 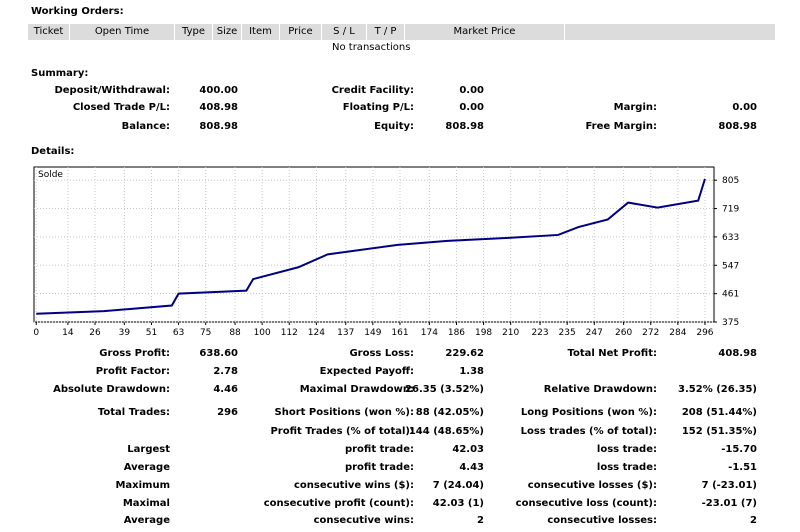 I want to click on field-label: Long Positions (won %):, so click(x=588, y=412).